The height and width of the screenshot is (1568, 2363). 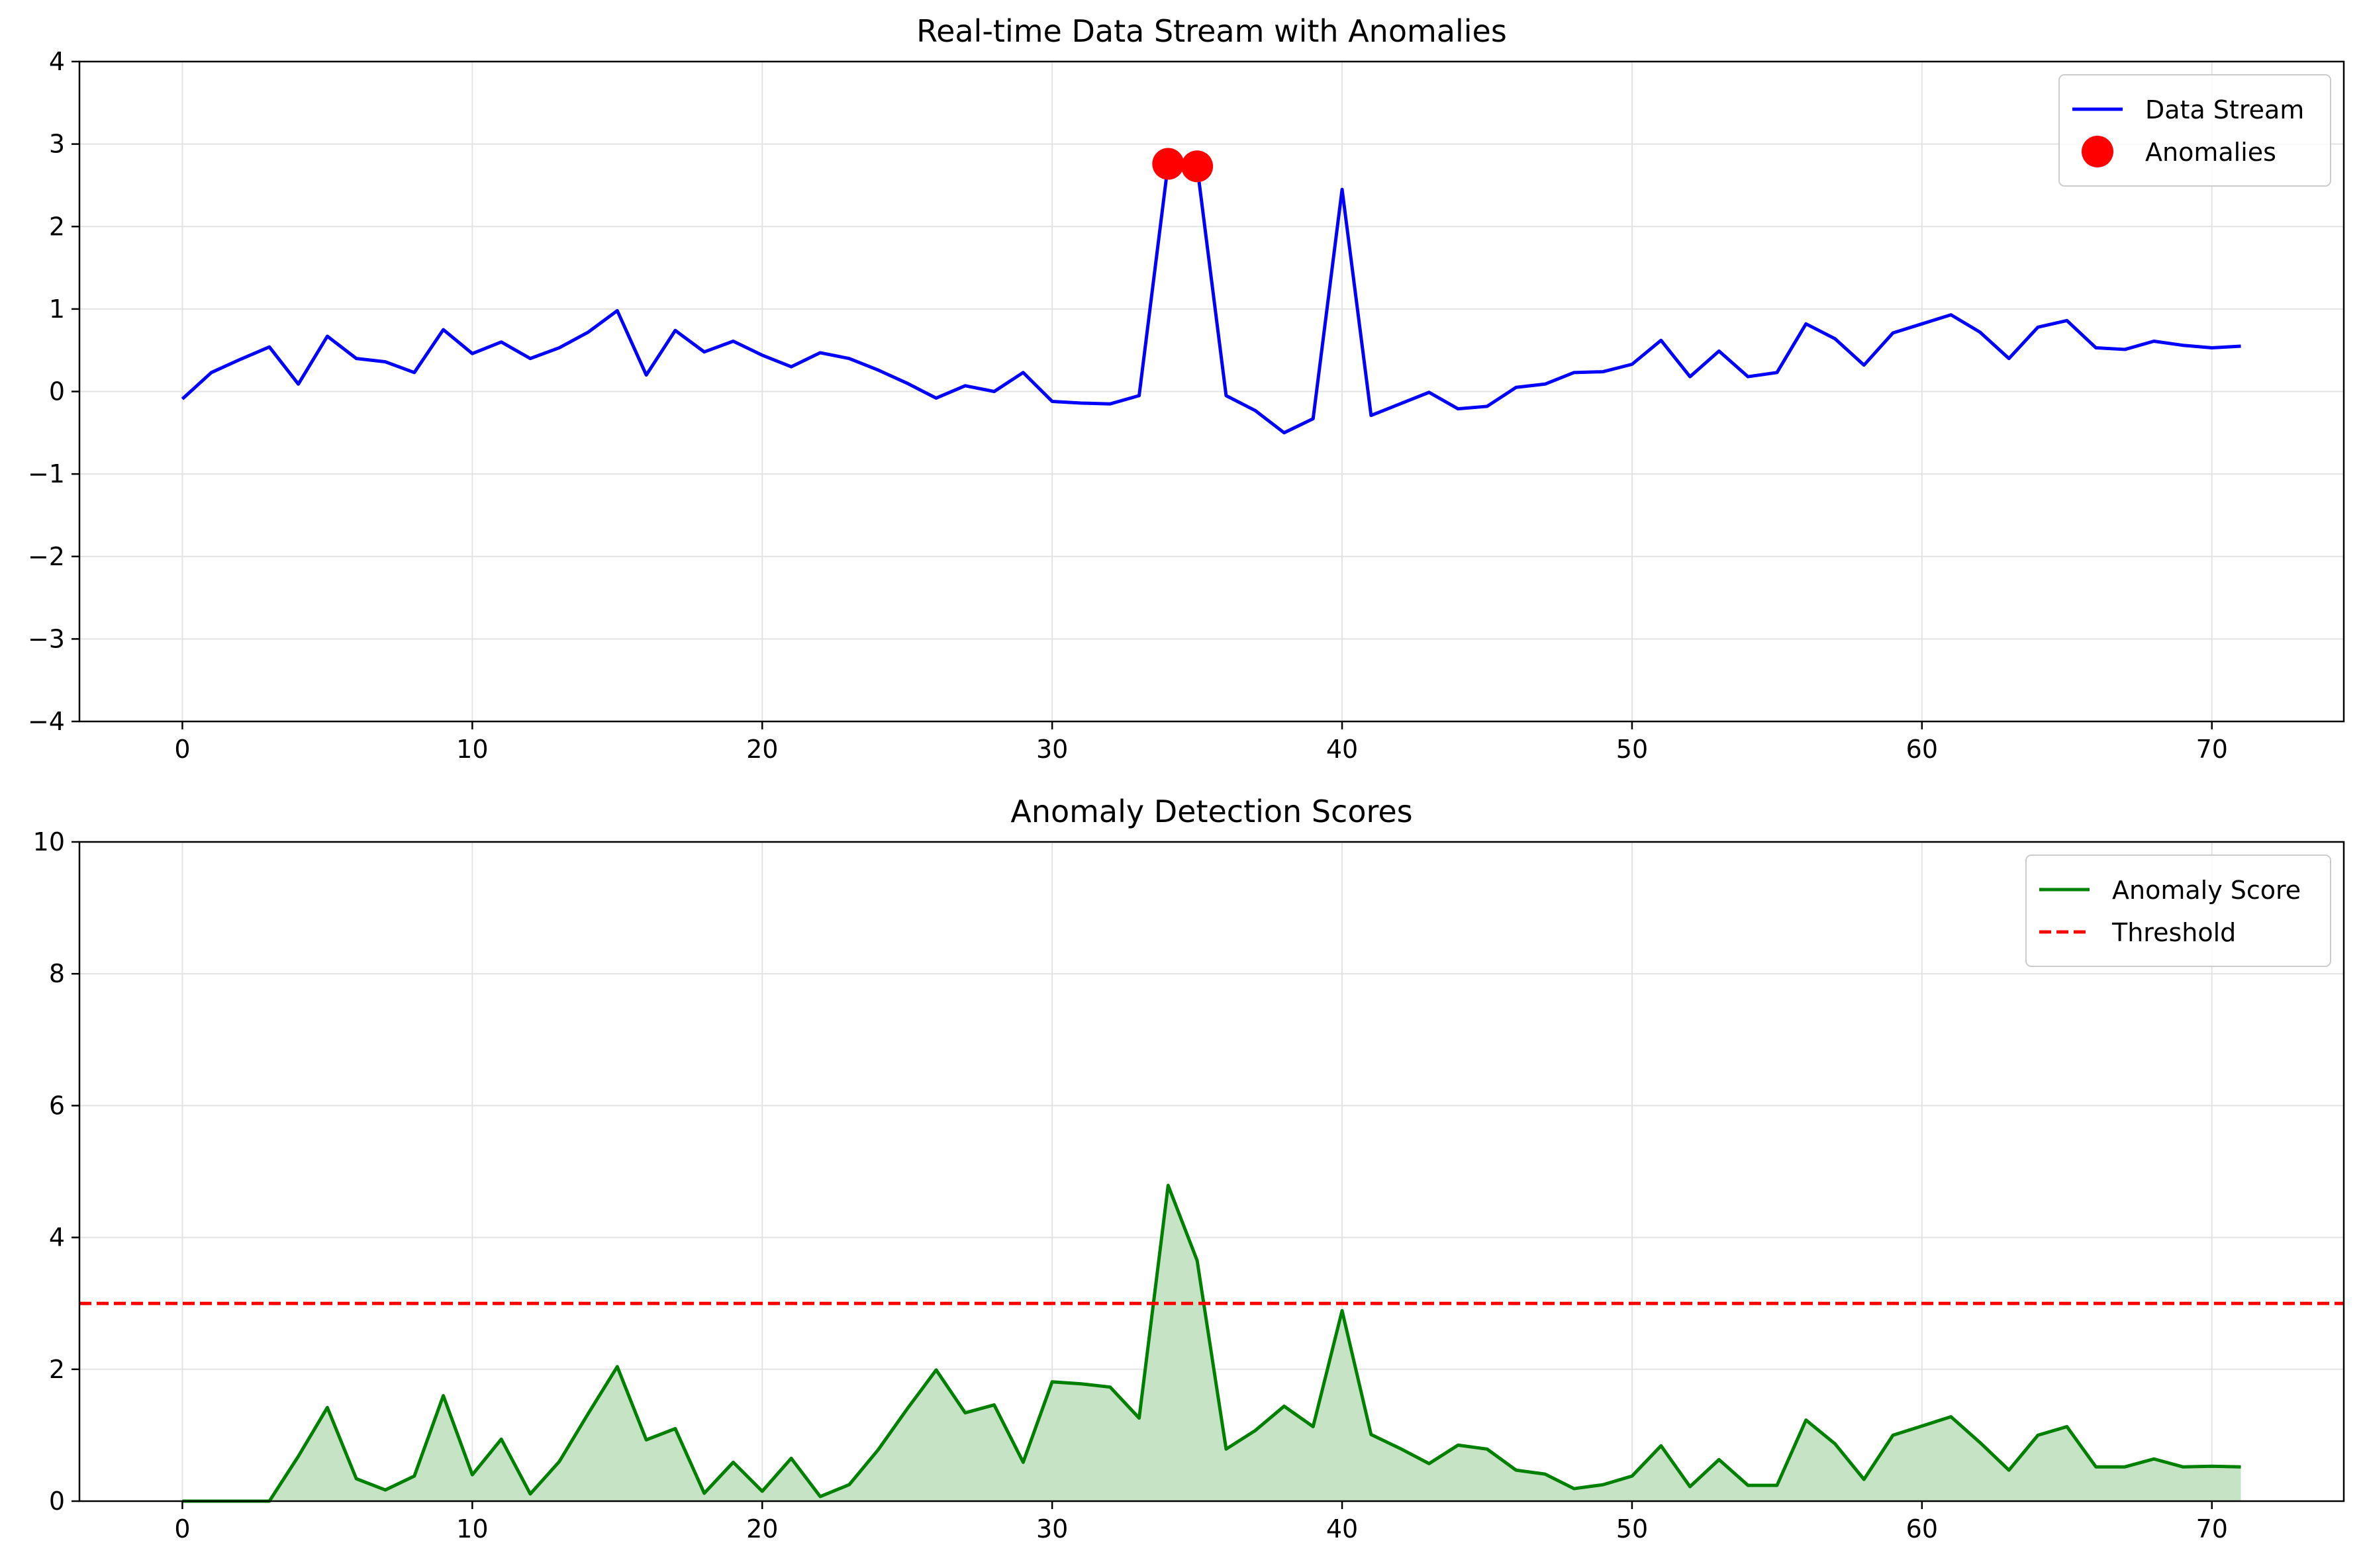 I want to click on y-tick-label: 10, so click(x=49, y=841).